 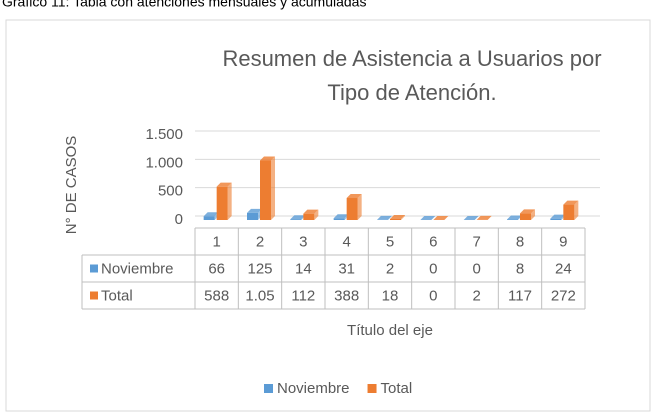 I want to click on legend-label: Total, so click(x=397, y=388).